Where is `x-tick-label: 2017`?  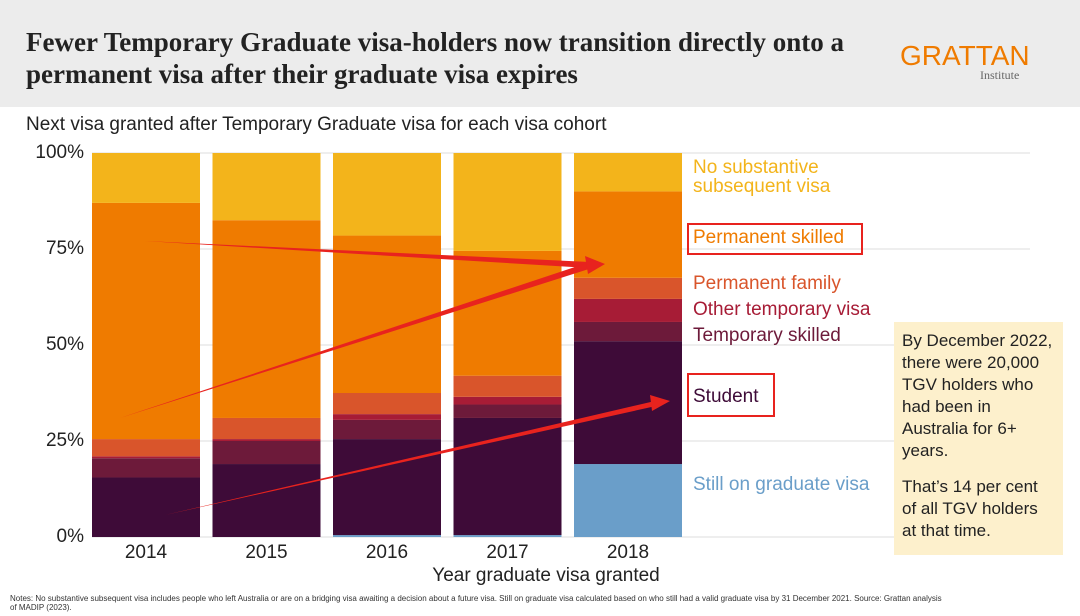
x-tick-label: 2017 is located at coordinates (507, 552).